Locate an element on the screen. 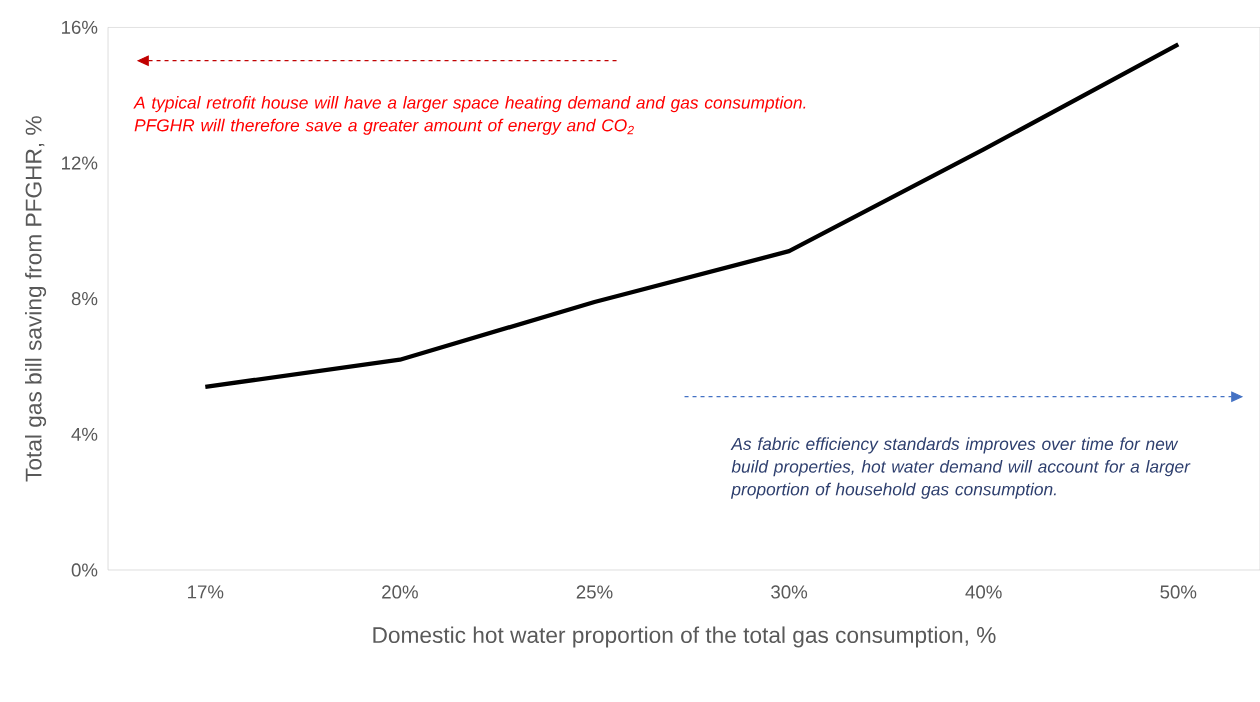  x-tick-label: 25% is located at coordinates (594, 592).